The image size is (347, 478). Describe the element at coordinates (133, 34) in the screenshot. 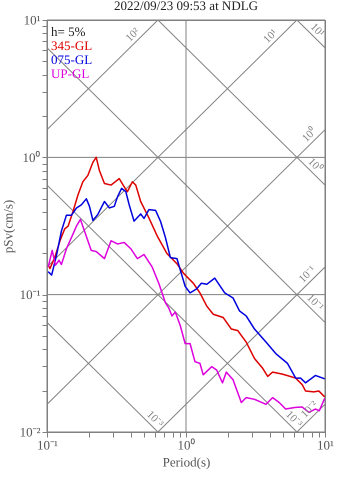

I see `annotation: 10²` at that location.